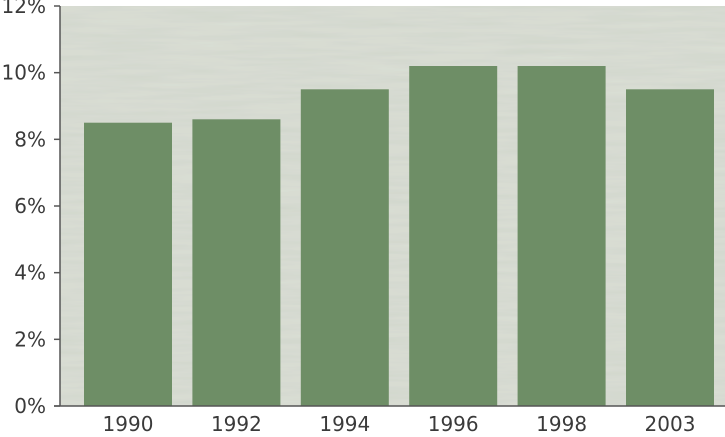 The image size is (725, 437). What do you see at coordinates (24, 73) in the screenshot?
I see `y-tick-label: 10%` at bounding box center [24, 73].